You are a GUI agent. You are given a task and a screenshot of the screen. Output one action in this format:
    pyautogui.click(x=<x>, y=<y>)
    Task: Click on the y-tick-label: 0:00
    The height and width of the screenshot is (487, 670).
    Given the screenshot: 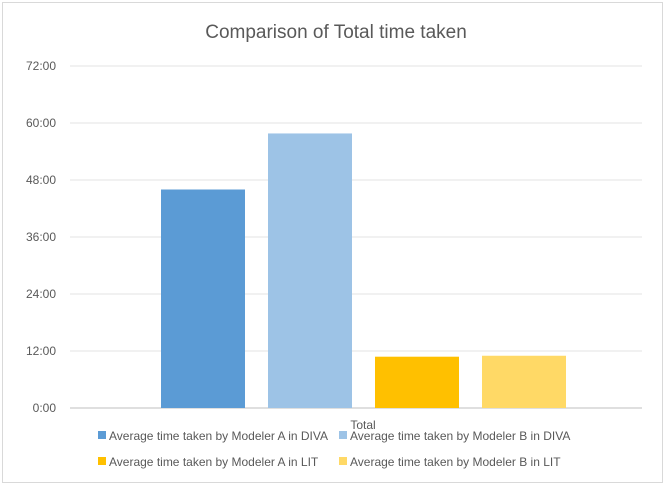 What is the action you would take?
    pyautogui.click(x=45, y=408)
    